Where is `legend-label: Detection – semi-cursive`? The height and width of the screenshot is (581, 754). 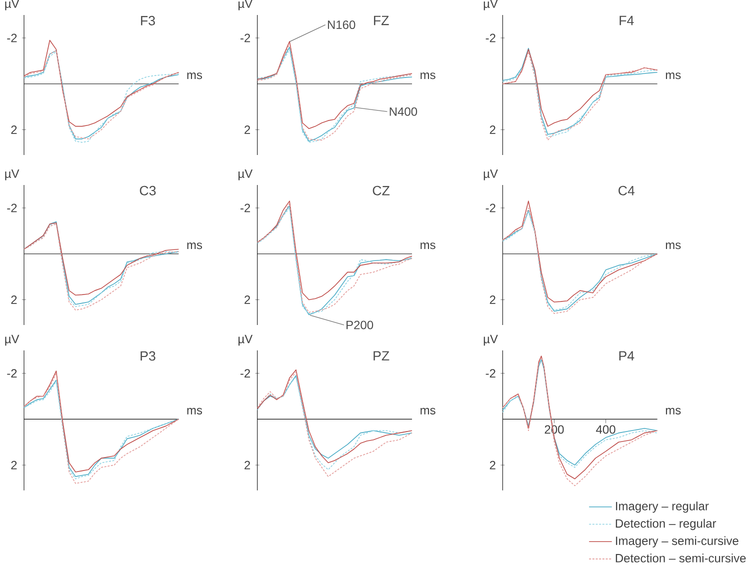 legend-label: Detection – semi-cursive is located at coordinates (681, 558).